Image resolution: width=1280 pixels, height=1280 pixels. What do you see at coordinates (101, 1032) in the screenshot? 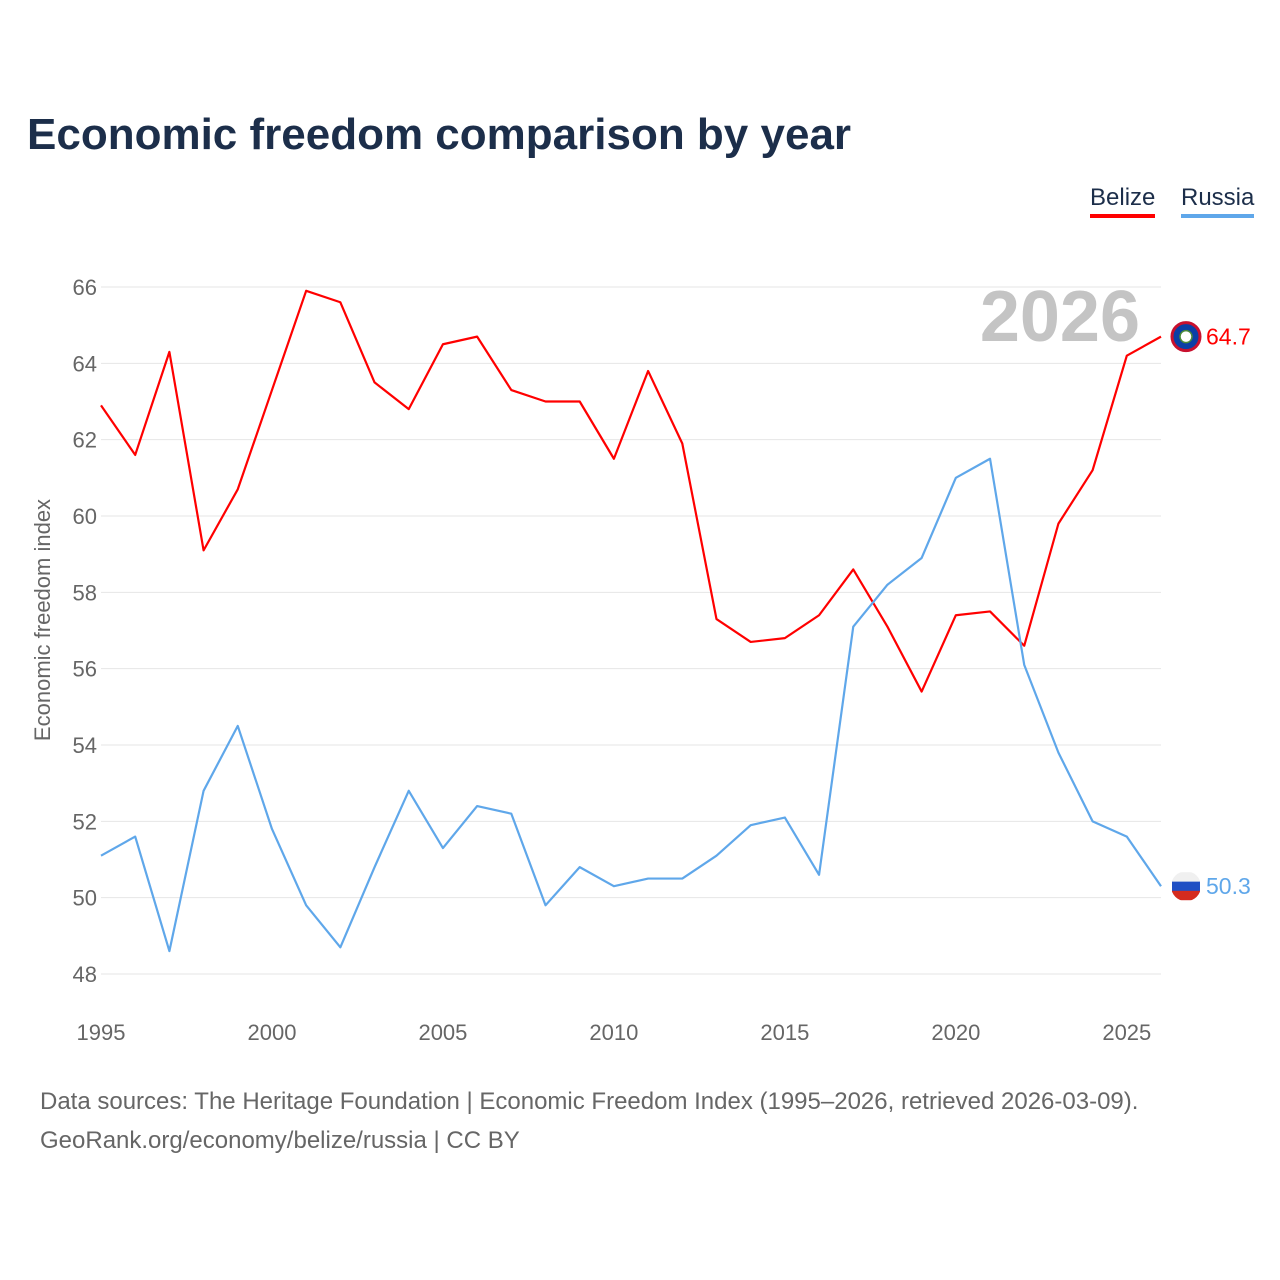
I see `x-tick-label: 1995` at bounding box center [101, 1032].